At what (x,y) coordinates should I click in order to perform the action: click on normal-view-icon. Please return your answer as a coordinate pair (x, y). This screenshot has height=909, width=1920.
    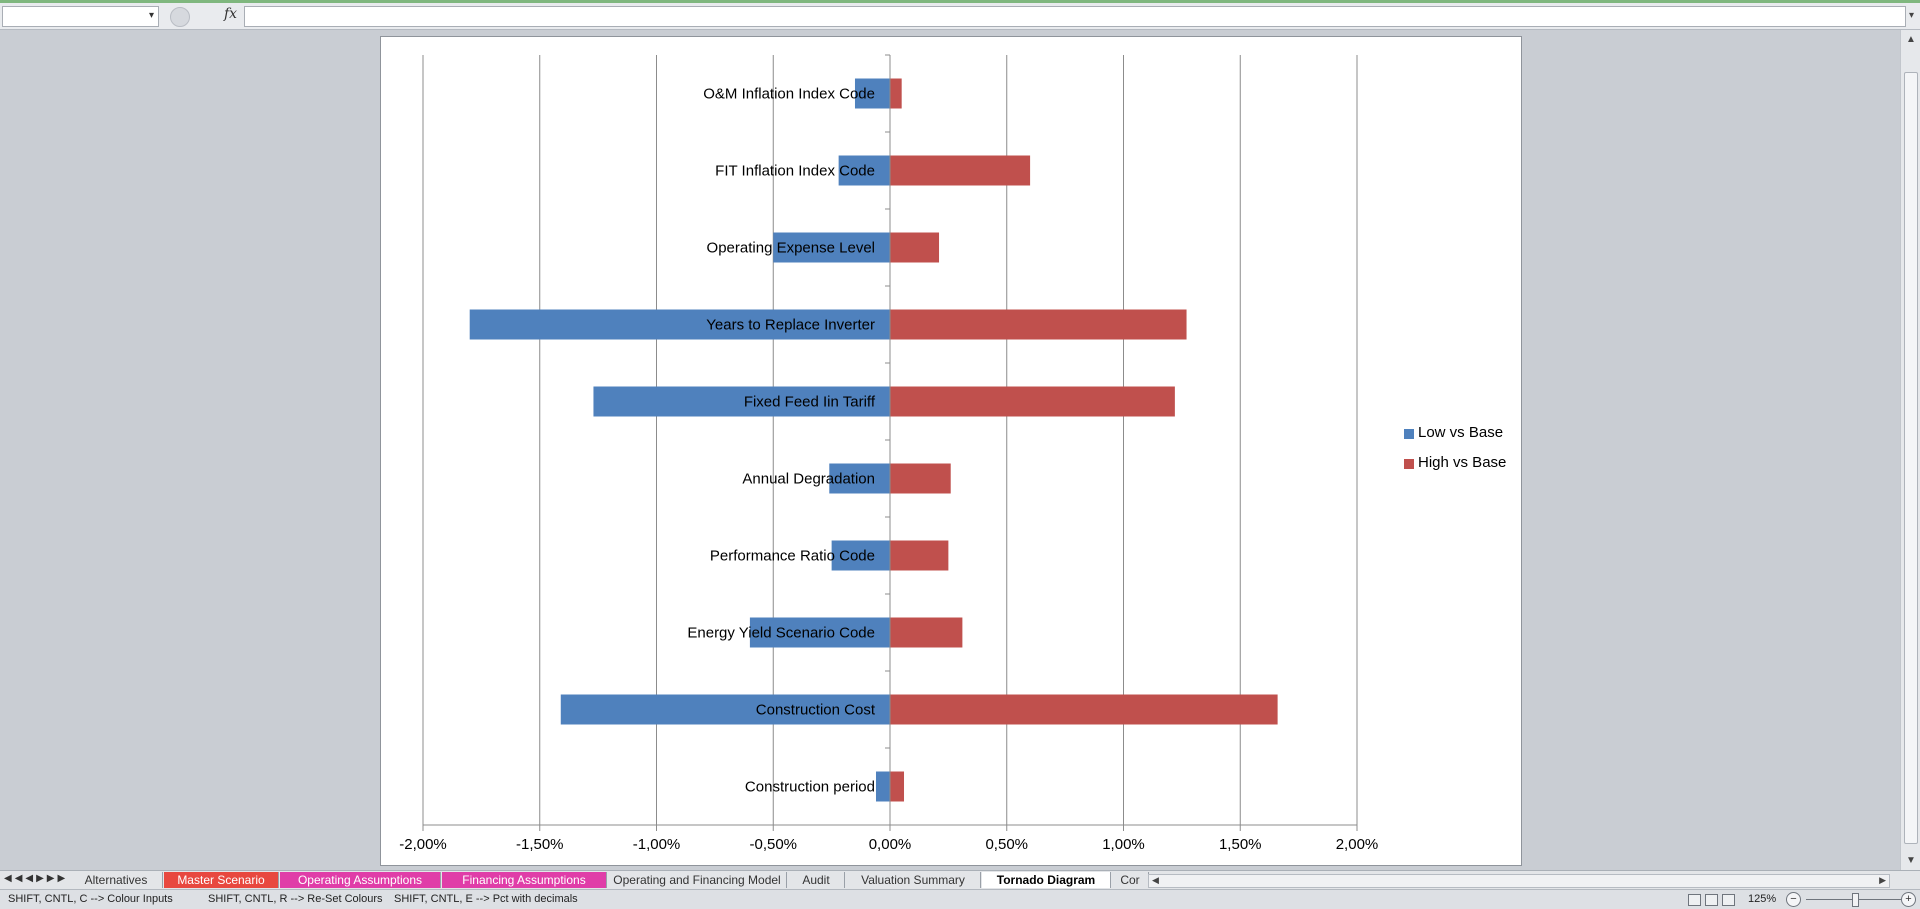
    Looking at the image, I should click on (1694, 900).